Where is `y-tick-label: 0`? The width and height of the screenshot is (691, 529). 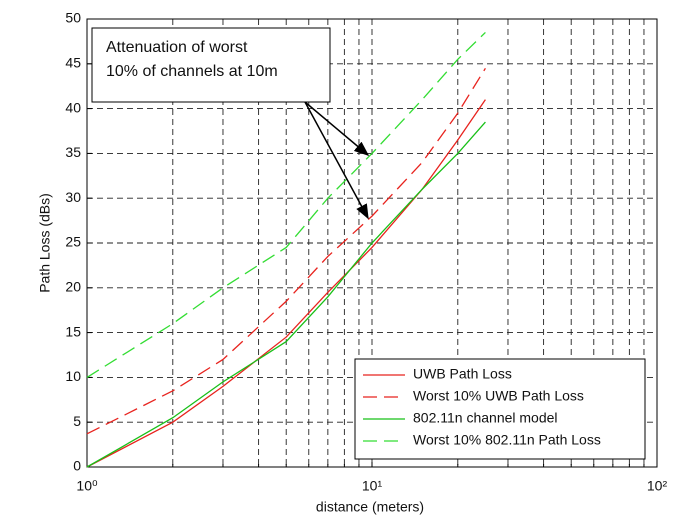
y-tick-label: 0 is located at coordinates (77, 466).